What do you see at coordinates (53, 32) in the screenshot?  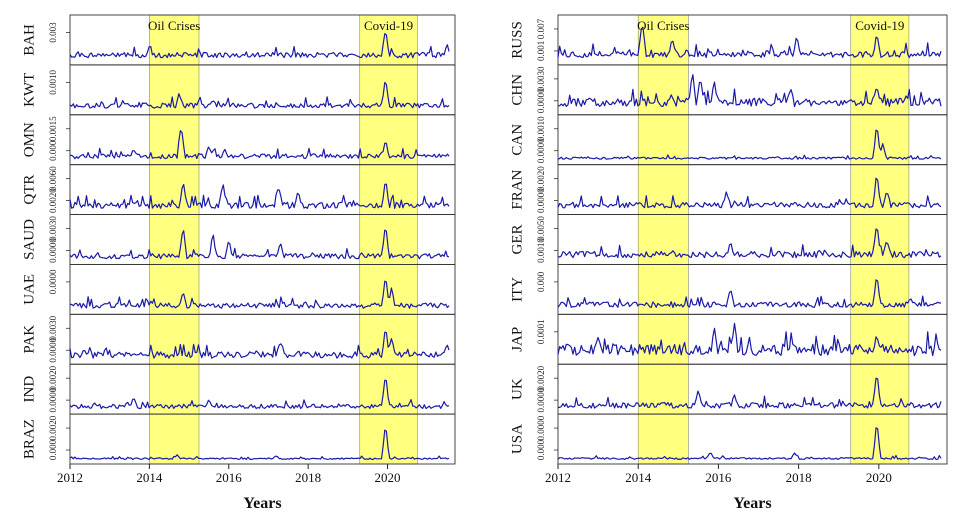 I see `y-tick-label: 0.003` at bounding box center [53, 32].